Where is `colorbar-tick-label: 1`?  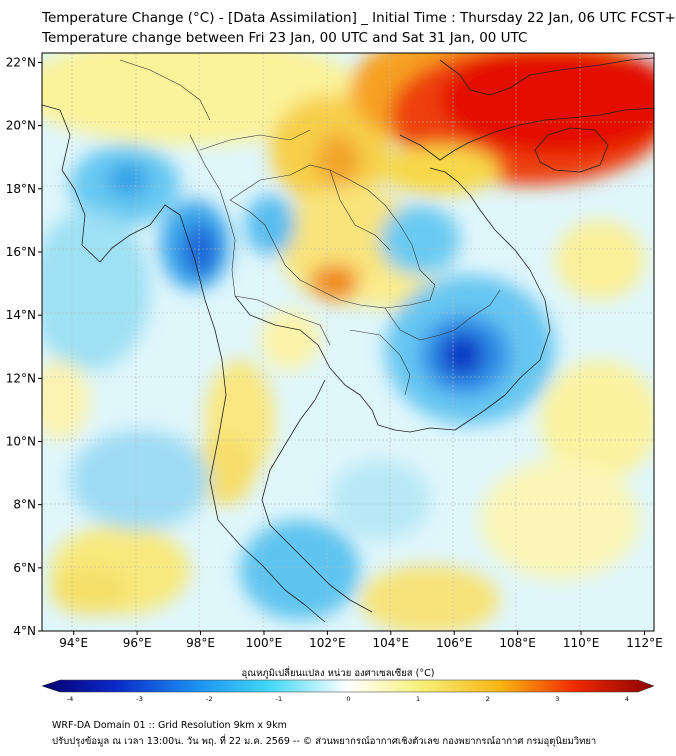
colorbar-tick-label: 1 is located at coordinates (418, 699).